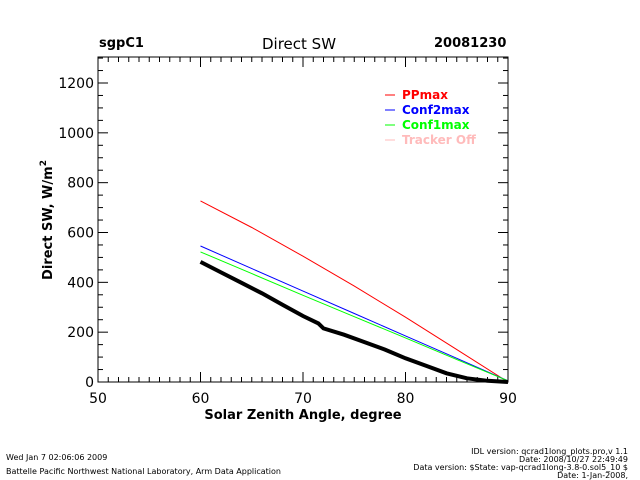 The image size is (640, 480). Describe the element at coordinates (57, 457) in the screenshot. I see `footer-timestamp: Wed Jan 7 02:06:06 2009` at that location.